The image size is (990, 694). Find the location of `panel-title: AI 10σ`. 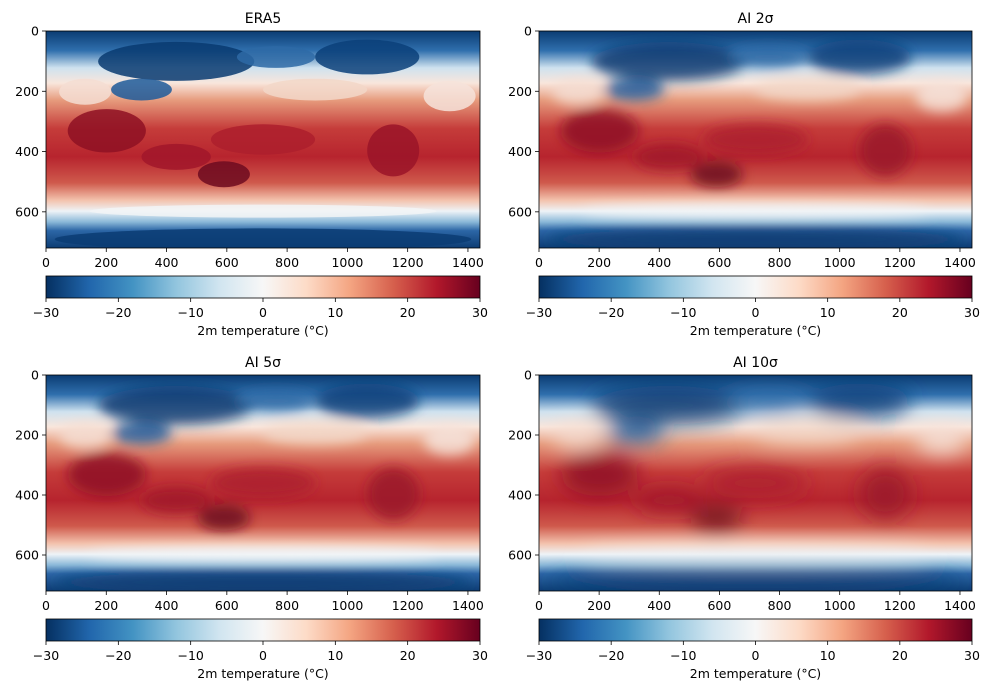

panel-title: AI 10σ is located at coordinates (755, 363).